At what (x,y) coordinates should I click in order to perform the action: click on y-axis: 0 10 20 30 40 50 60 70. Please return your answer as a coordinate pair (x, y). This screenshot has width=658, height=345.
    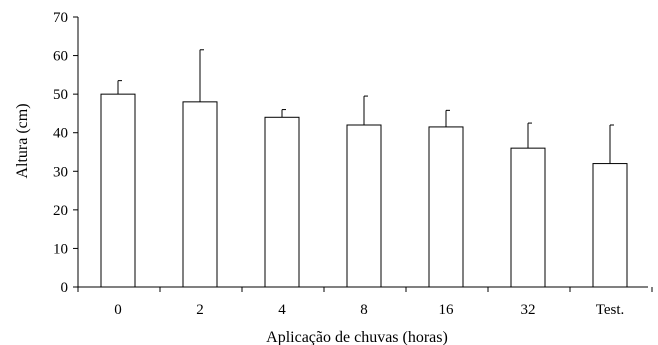
    Looking at the image, I should click on (66, 153).